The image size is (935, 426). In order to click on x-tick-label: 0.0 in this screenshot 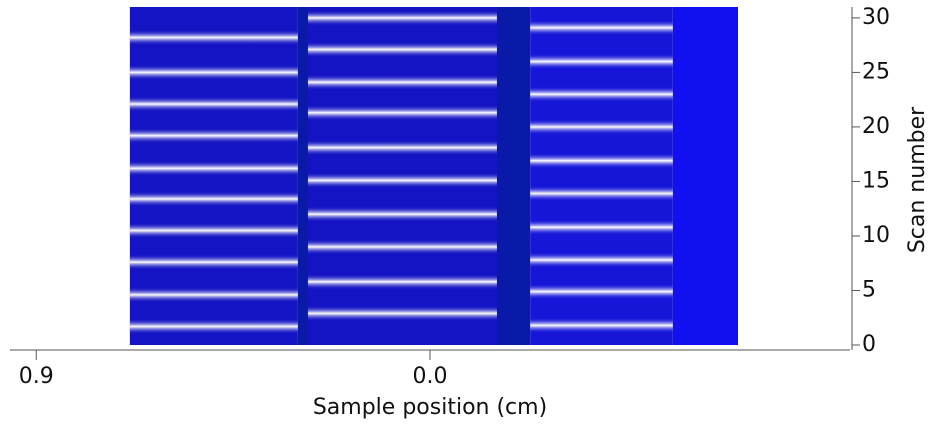, I will do `click(430, 376)`.